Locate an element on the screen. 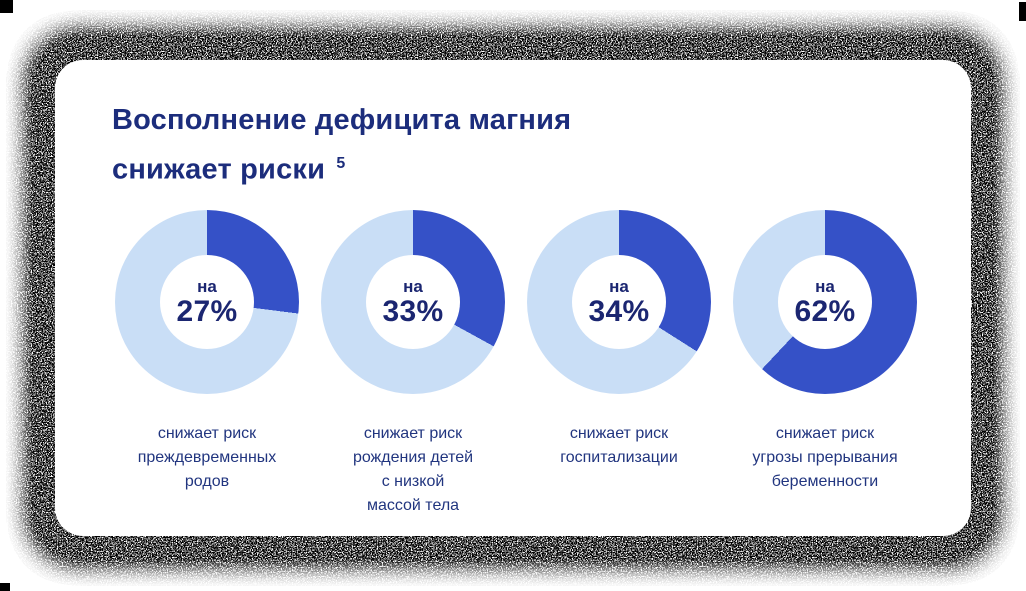  donut-hole: на 34% is located at coordinates (619, 302).